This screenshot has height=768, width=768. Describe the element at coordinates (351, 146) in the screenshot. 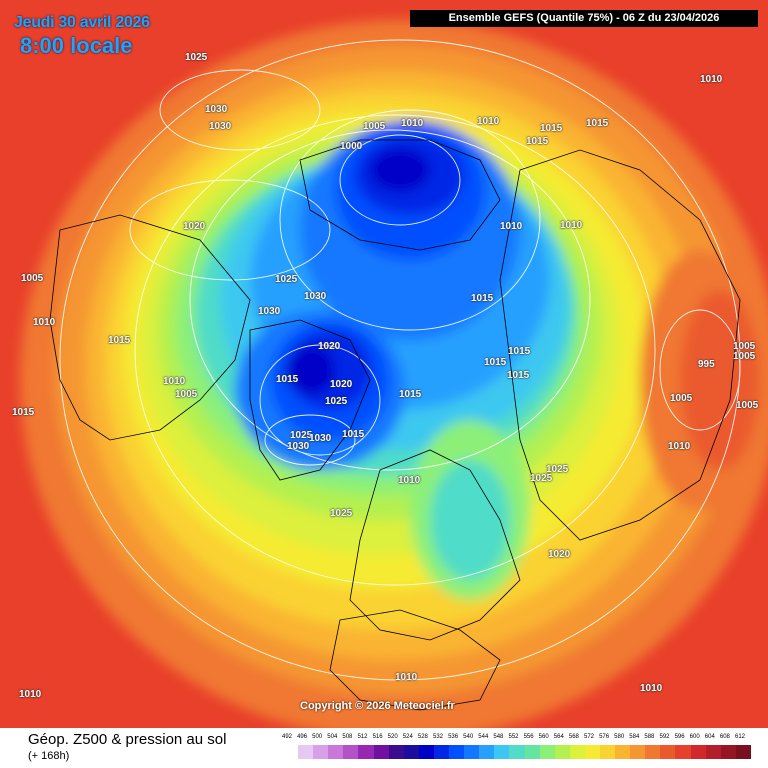

I see `pressure-label: 1000` at that location.